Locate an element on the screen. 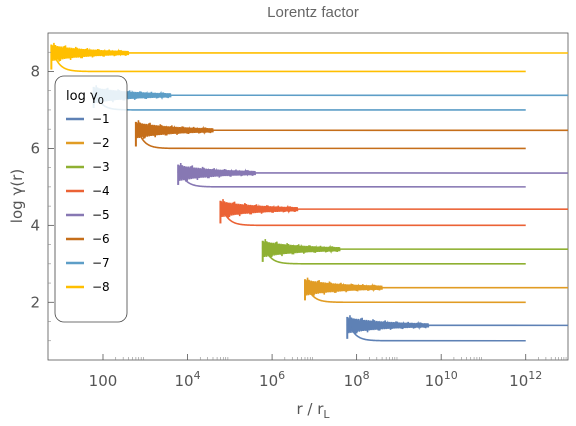 This screenshot has width=576, height=426. legend-label: −4 is located at coordinates (101, 191).